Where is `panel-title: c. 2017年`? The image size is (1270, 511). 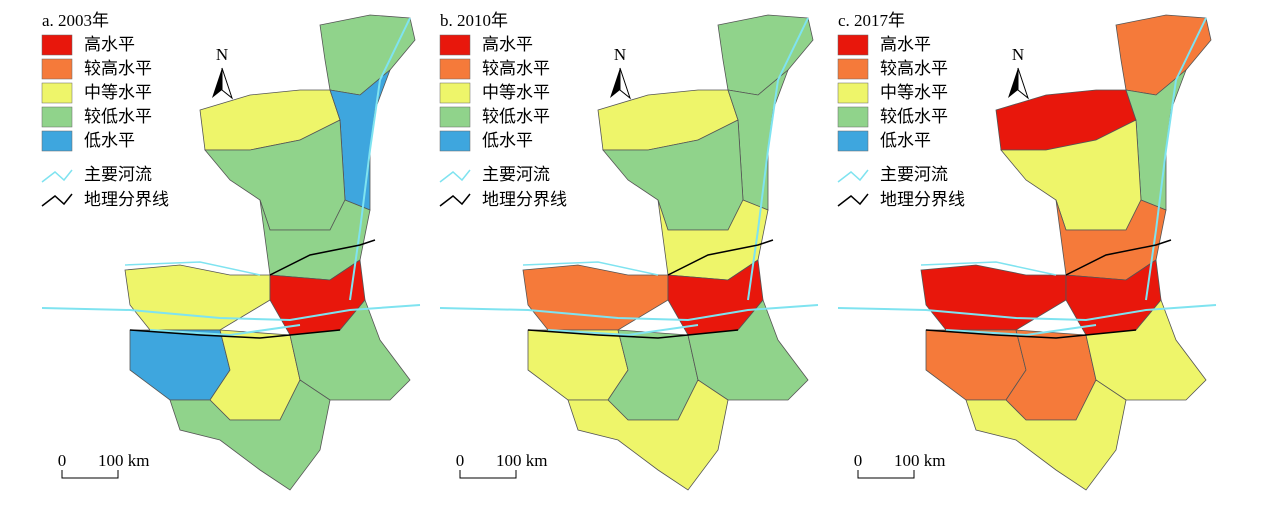
panel-title: c. 2017年 is located at coordinates (871, 20).